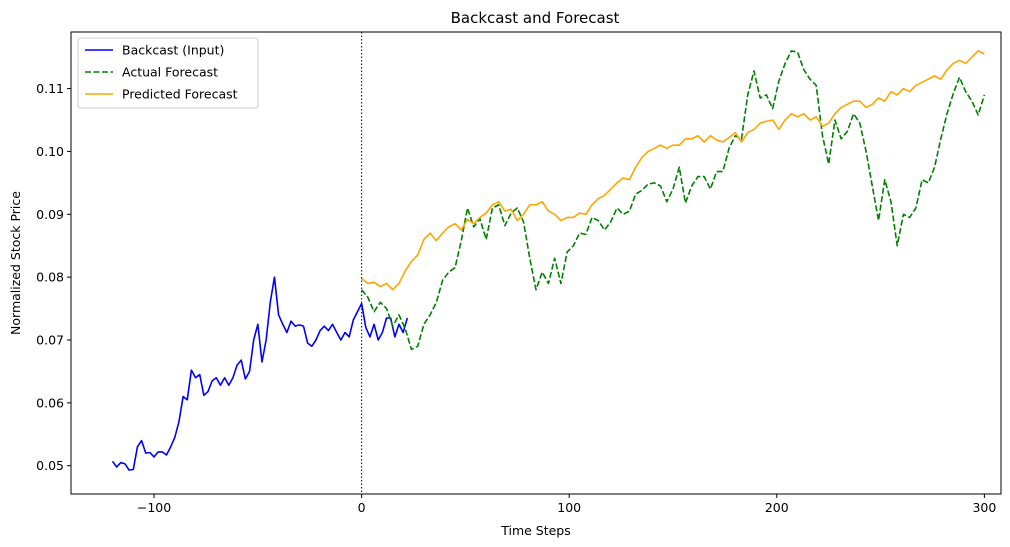  What do you see at coordinates (15, 263) in the screenshot?
I see `y-axis-label: Normalized Stock Price` at bounding box center [15, 263].